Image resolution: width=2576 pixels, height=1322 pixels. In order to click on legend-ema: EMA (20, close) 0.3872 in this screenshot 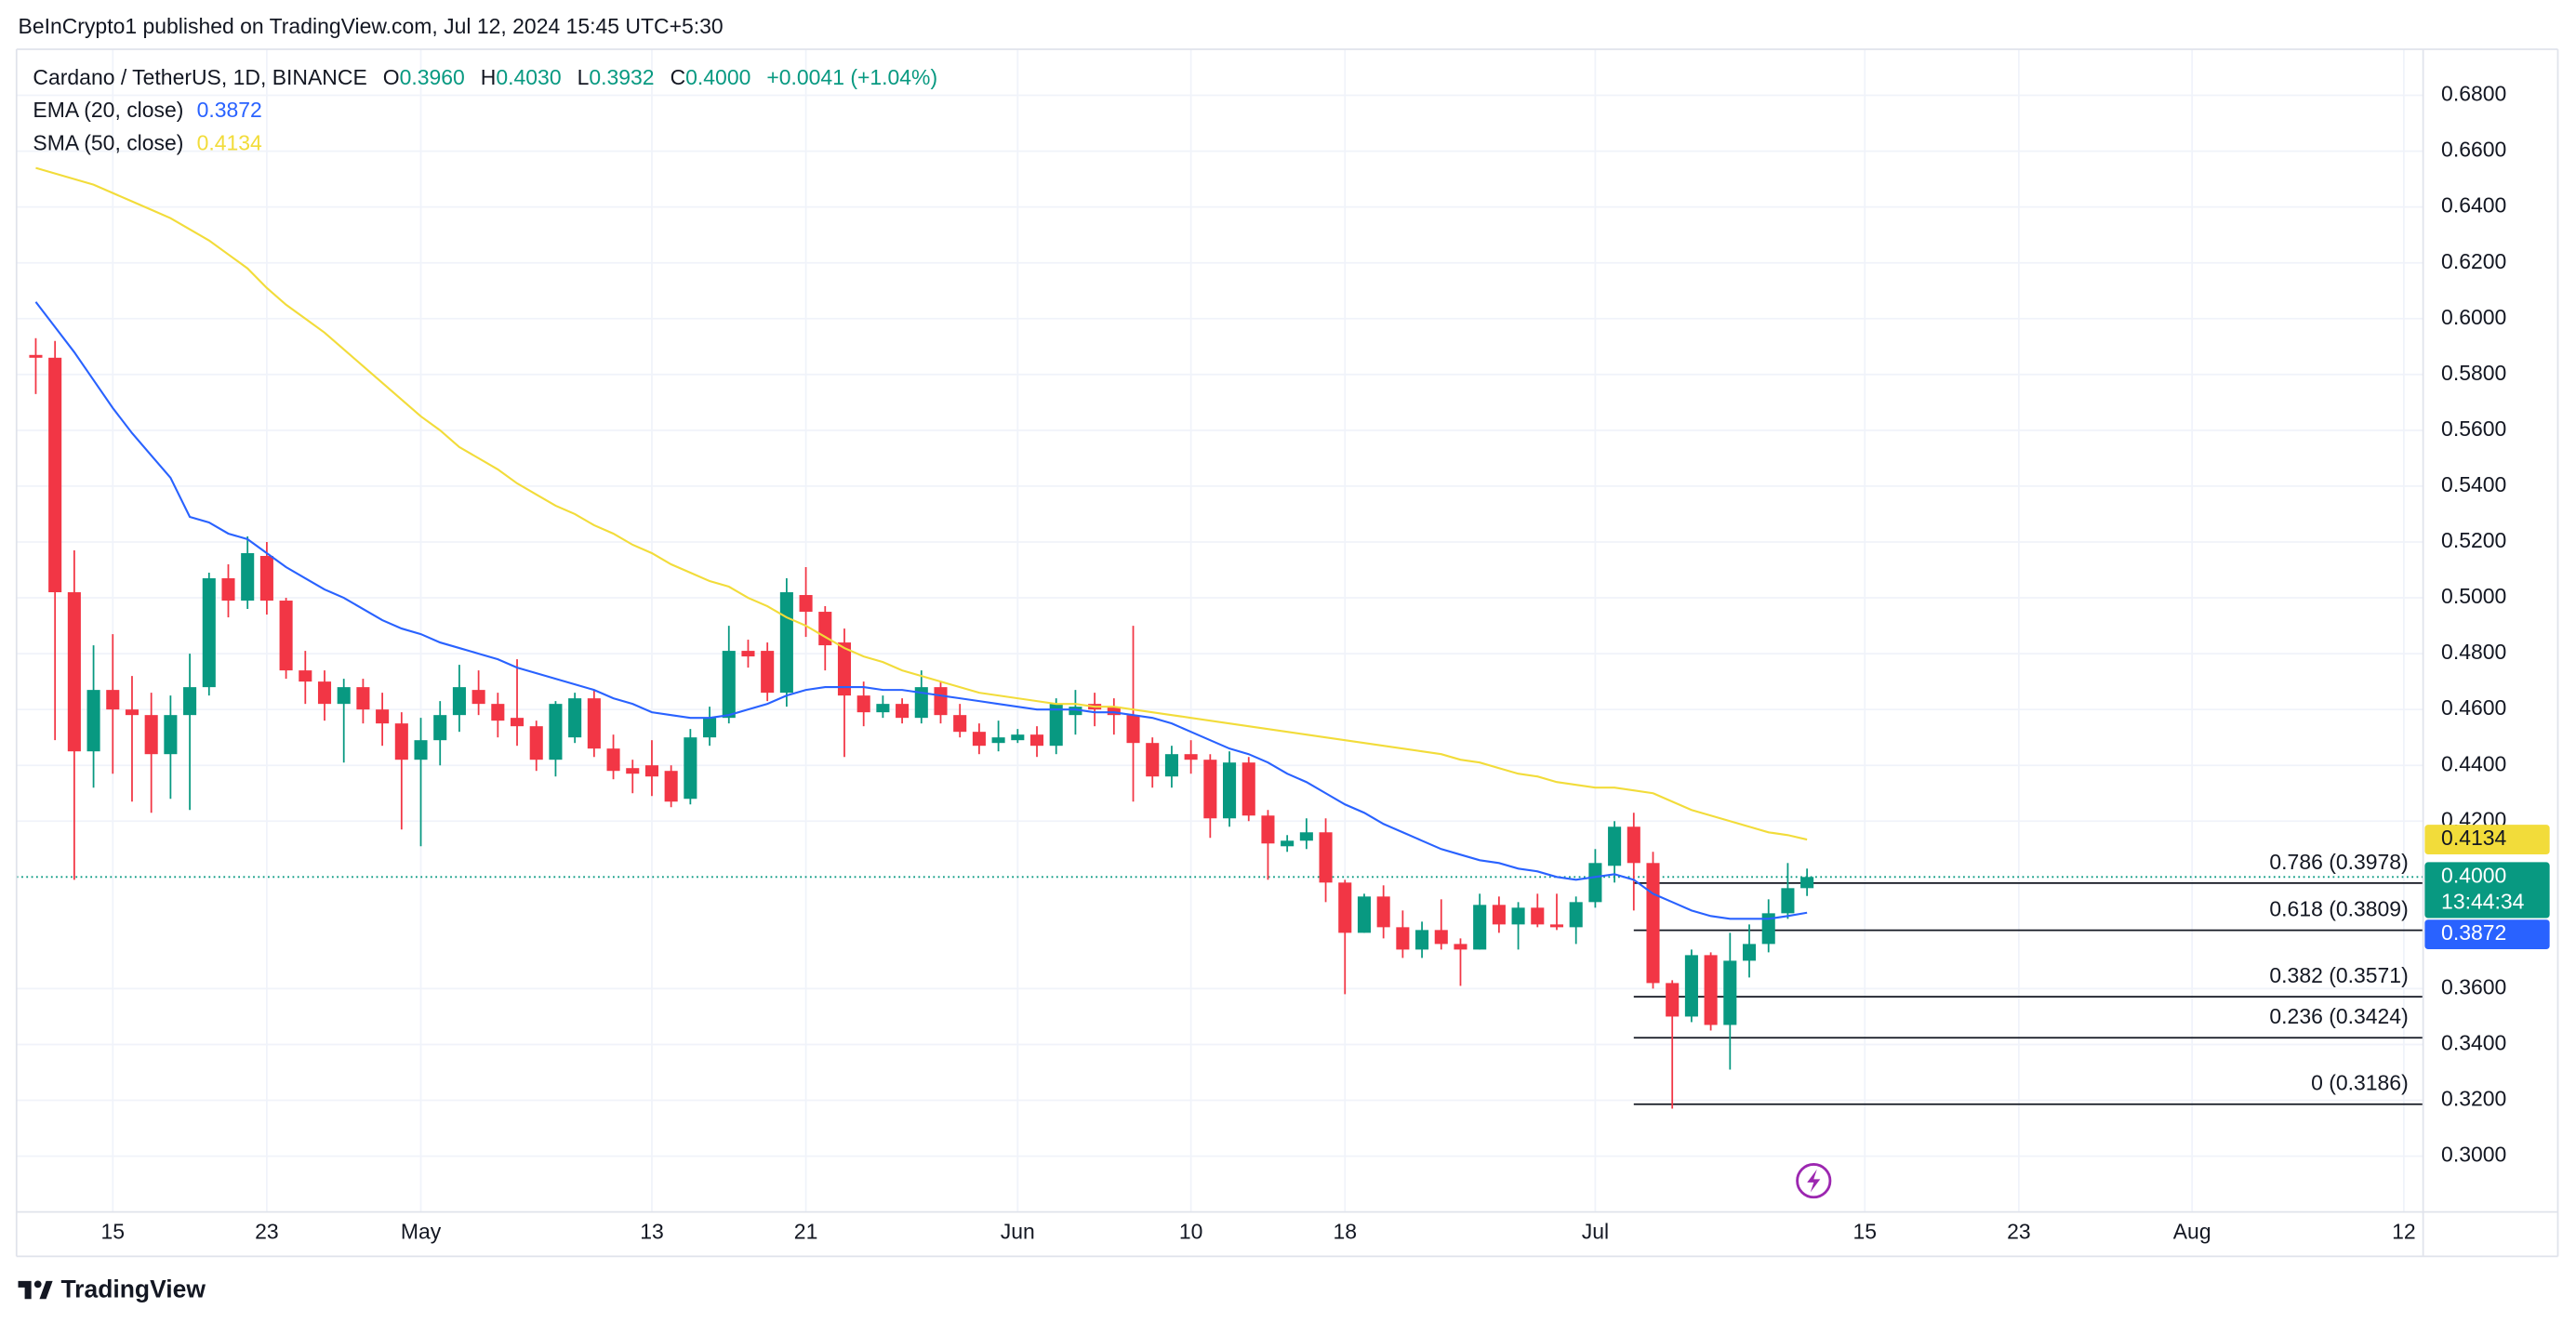, I will do `click(147, 110)`.